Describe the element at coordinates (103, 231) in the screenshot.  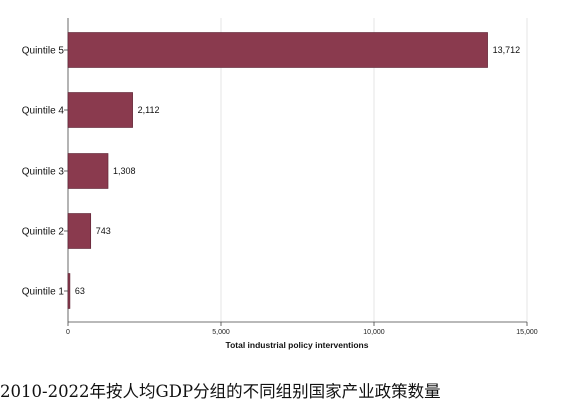
I see `value-label: 743` at that location.